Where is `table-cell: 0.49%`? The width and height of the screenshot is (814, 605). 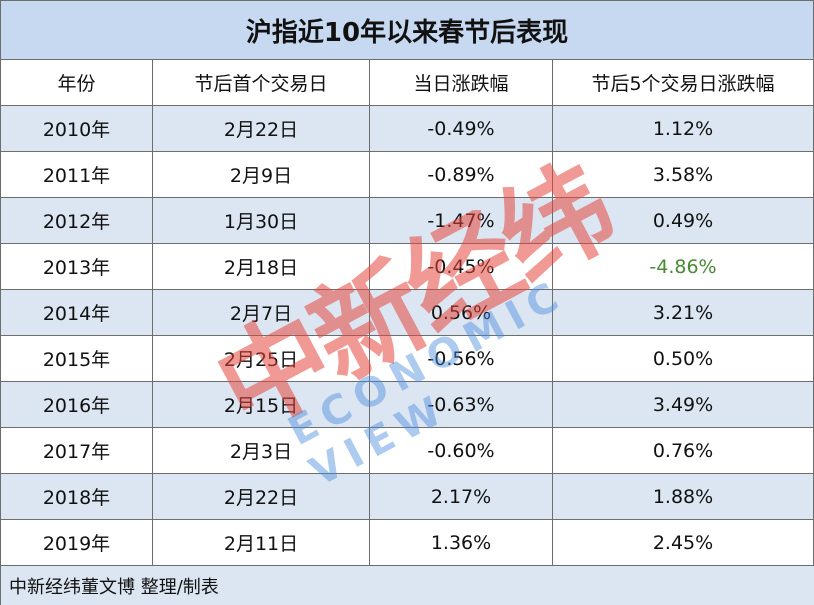 table-cell: 0.49% is located at coordinates (683, 221).